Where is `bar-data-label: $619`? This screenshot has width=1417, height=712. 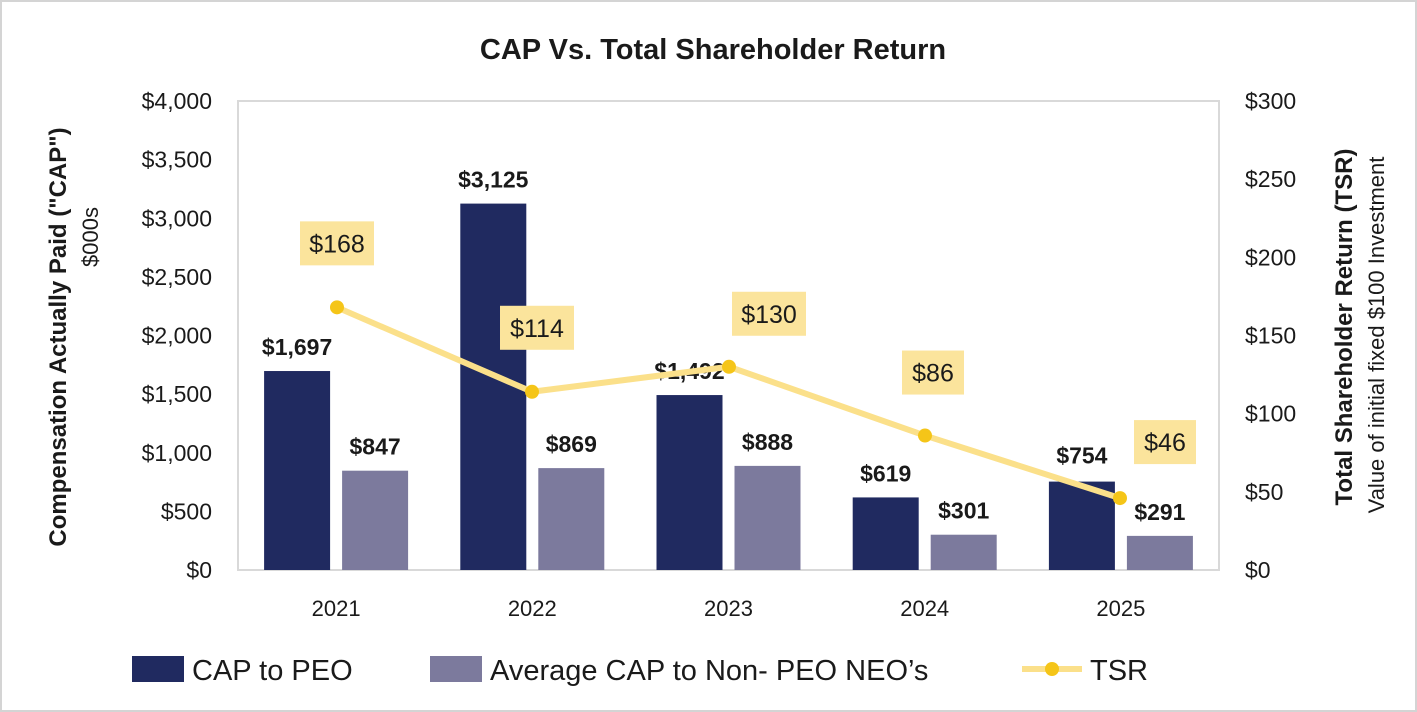 bar-data-label: $619 is located at coordinates (885, 473).